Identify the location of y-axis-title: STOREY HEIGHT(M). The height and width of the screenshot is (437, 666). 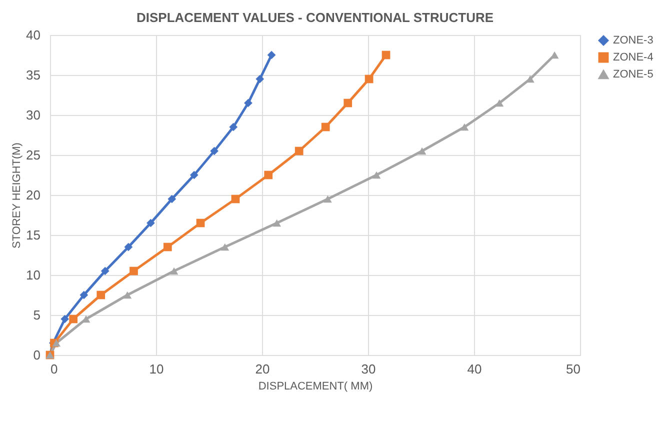
(17, 195).